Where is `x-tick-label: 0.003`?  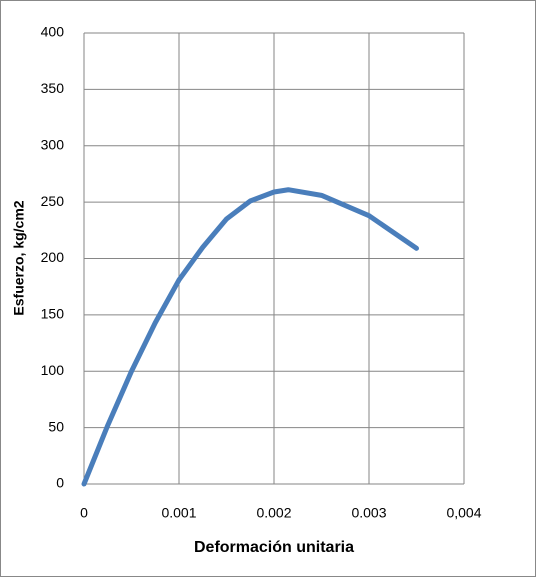
x-tick-label: 0.003 is located at coordinates (368, 513).